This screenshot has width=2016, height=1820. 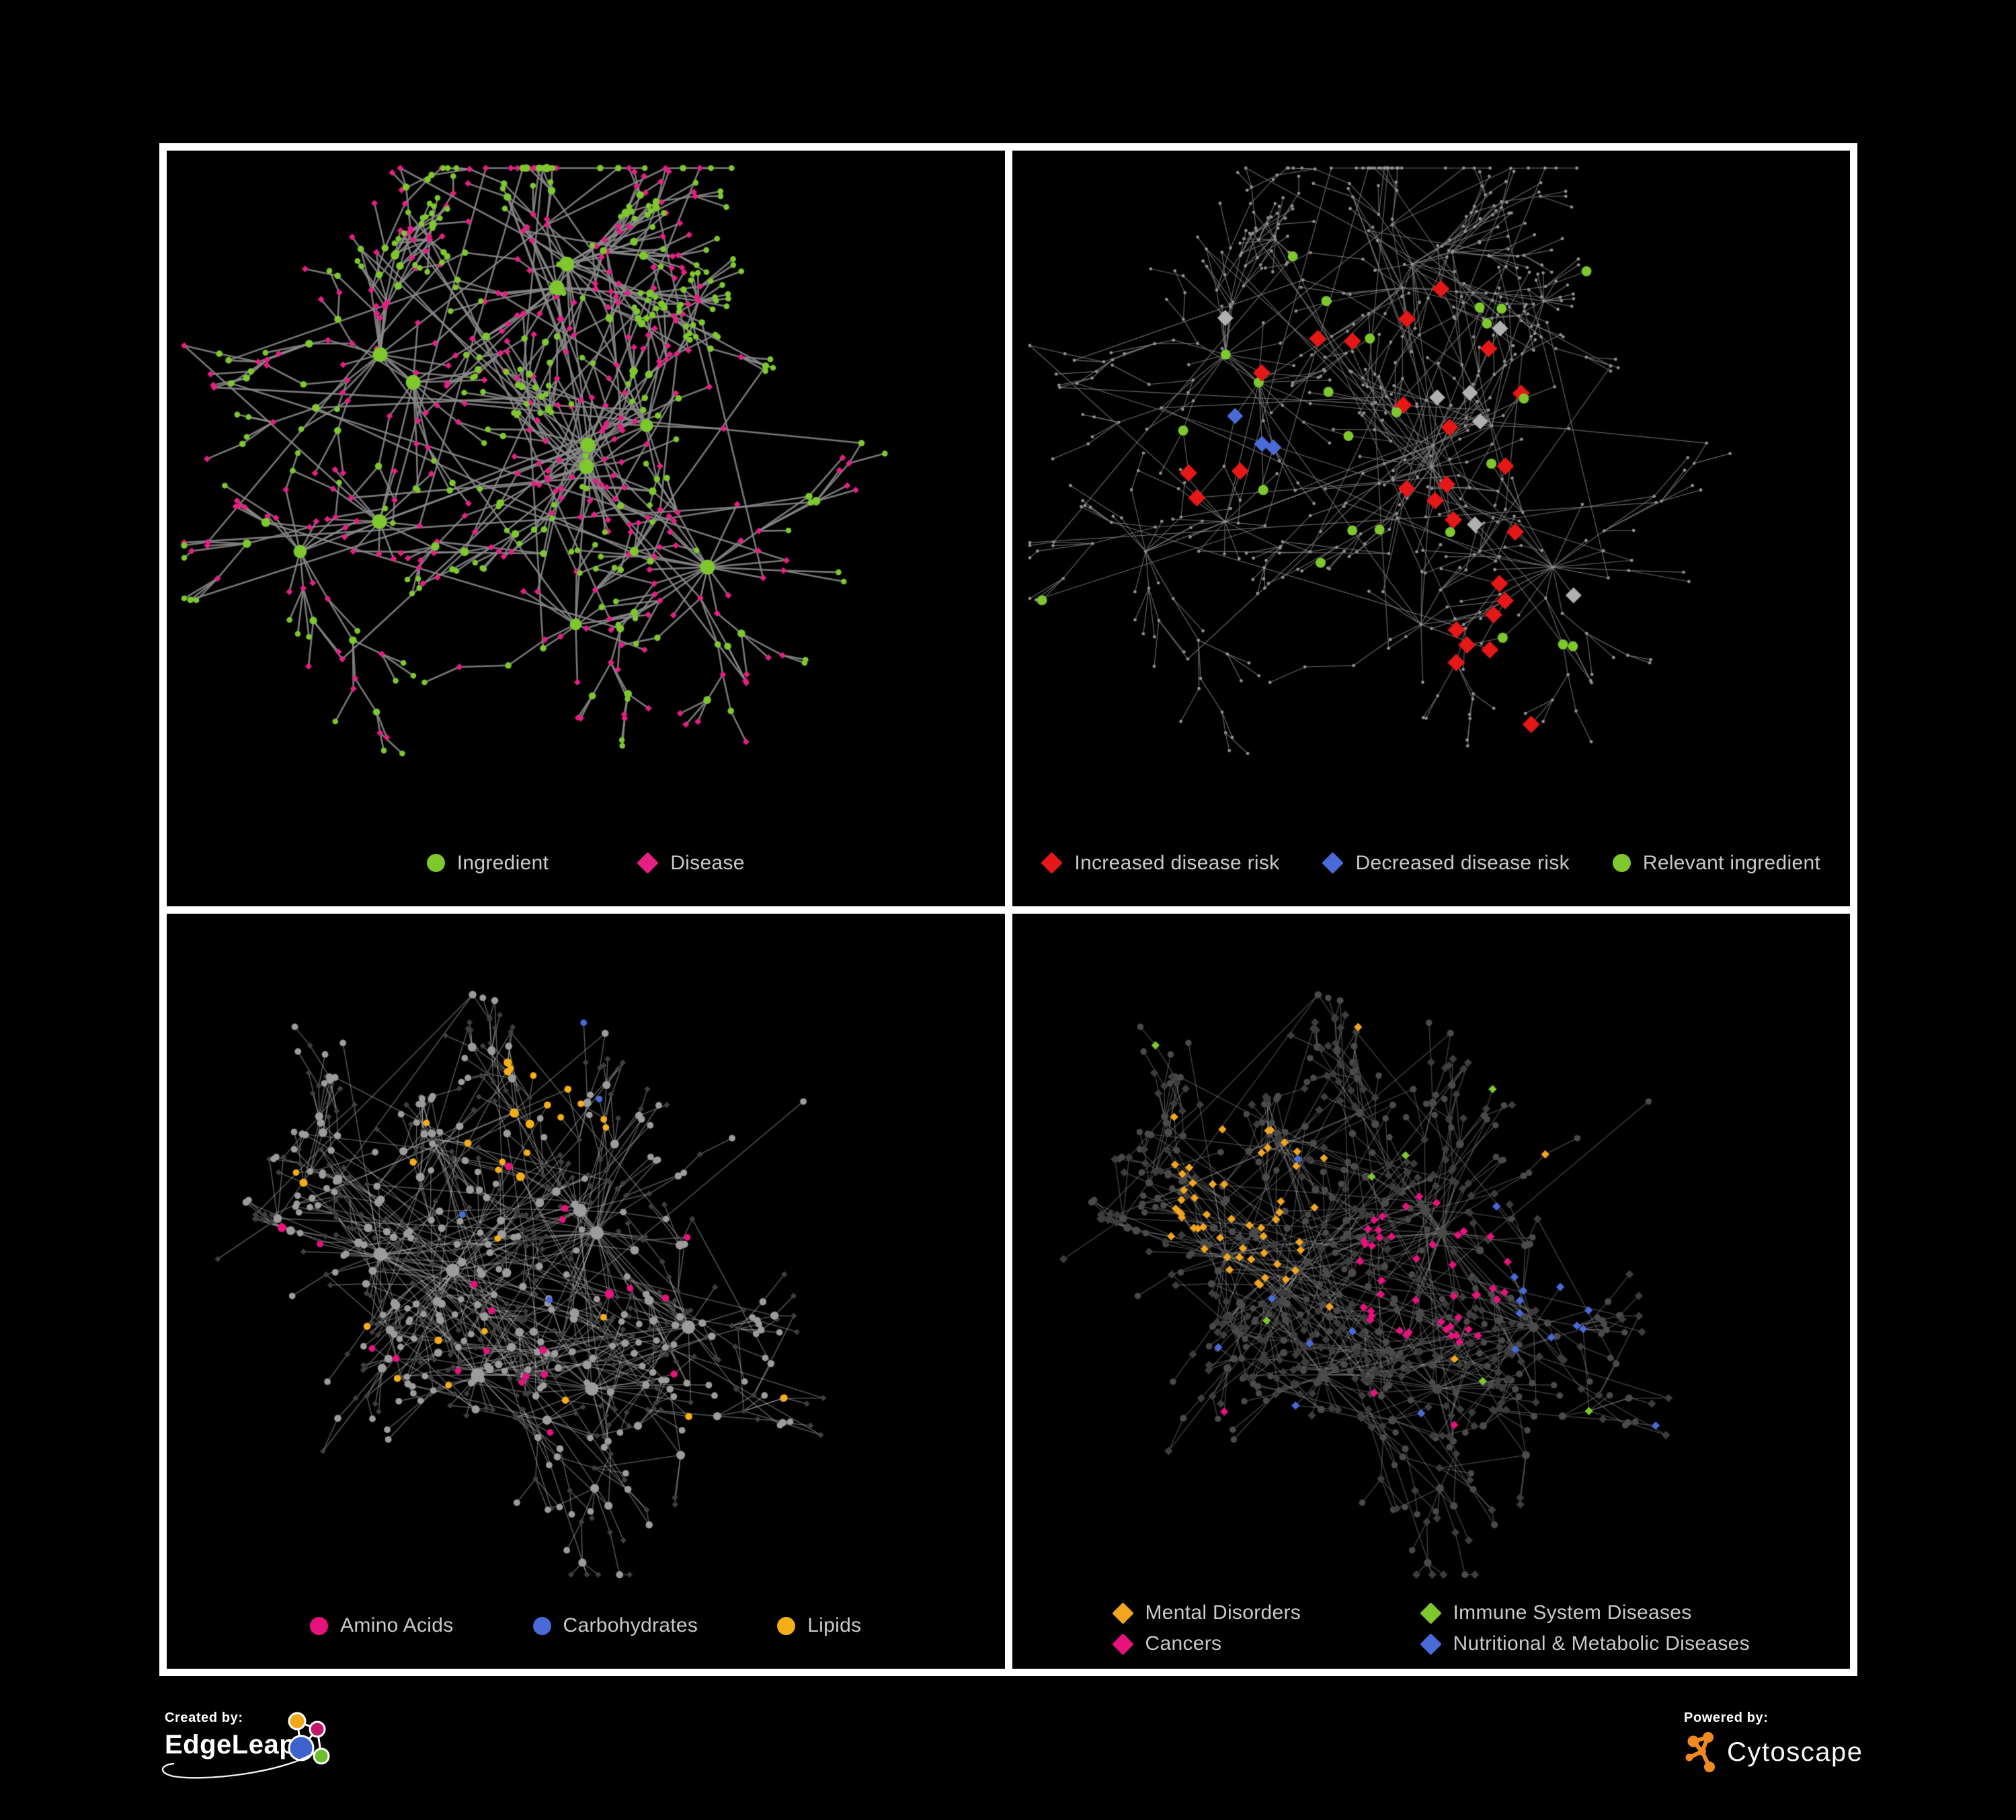 What do you see at coordinates (204, 1717) in the screenshot?
I see `created-by-label: Created by:` at bounding box center [204, 1717].